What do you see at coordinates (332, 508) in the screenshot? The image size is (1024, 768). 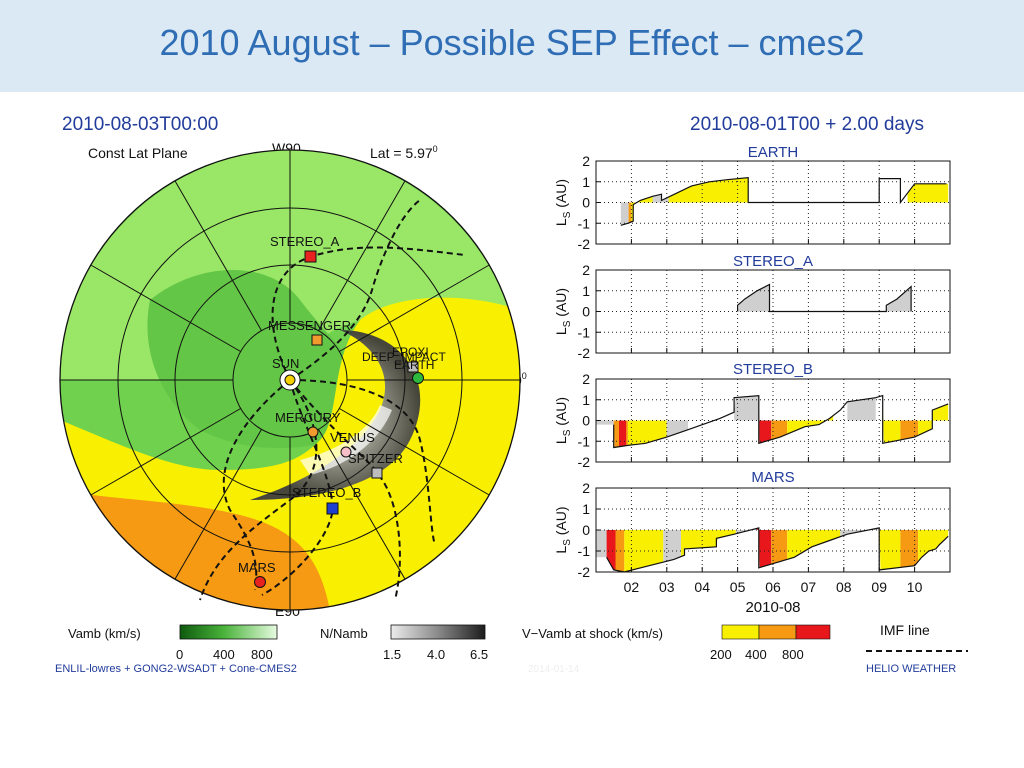 I see `stereo-b-marker` at bounding box center [332, 508].